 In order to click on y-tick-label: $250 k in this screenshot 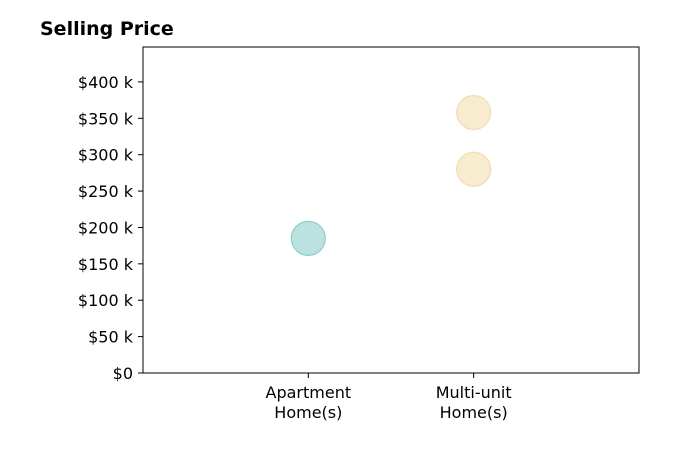, I will do `click(106, 191)`.